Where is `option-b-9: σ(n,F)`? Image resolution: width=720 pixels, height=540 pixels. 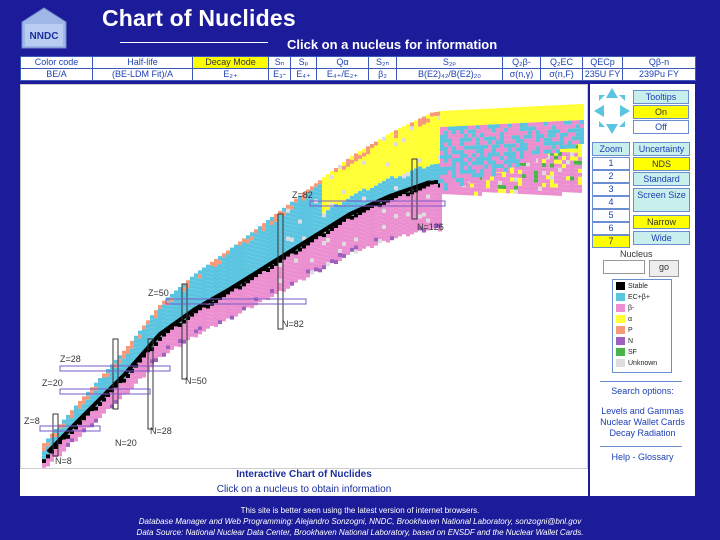 option-b-9: σ(n,F) is located at coordinates (561, 74).